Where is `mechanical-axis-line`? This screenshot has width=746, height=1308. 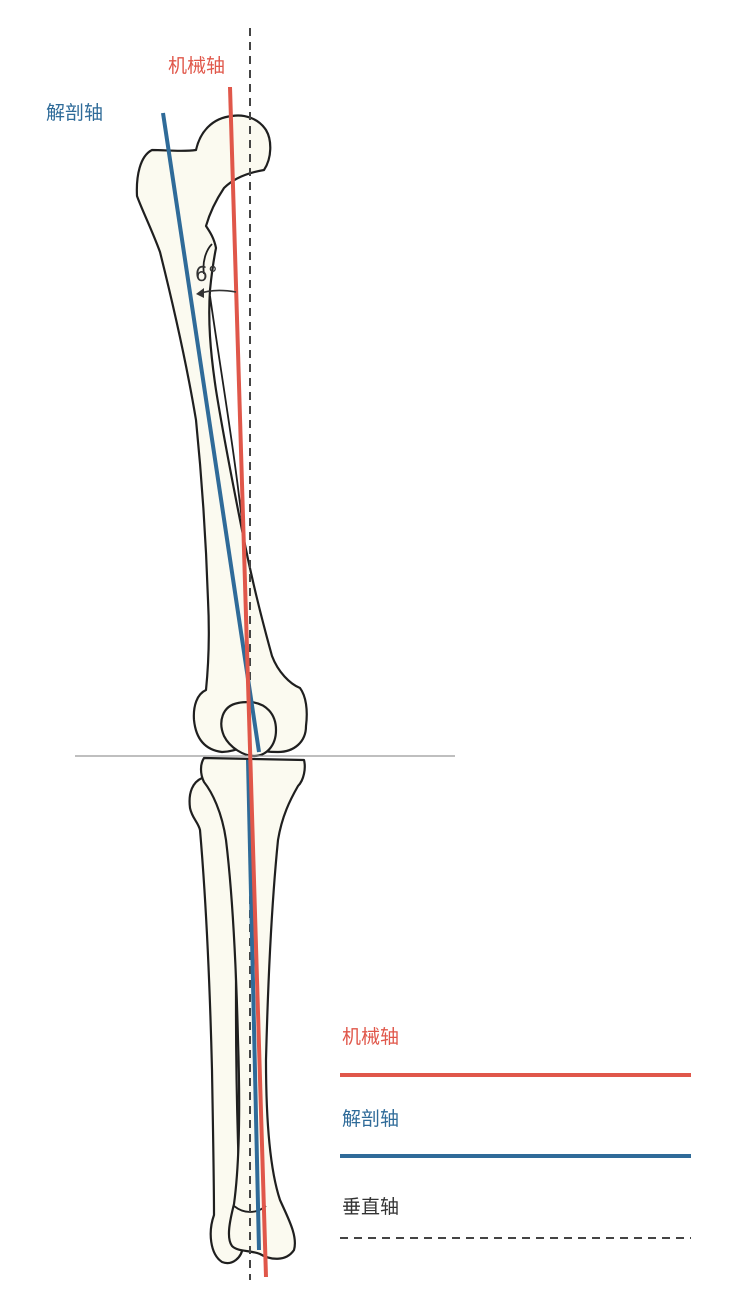 mechanical-axis-line is located at coordinates (248, 682).